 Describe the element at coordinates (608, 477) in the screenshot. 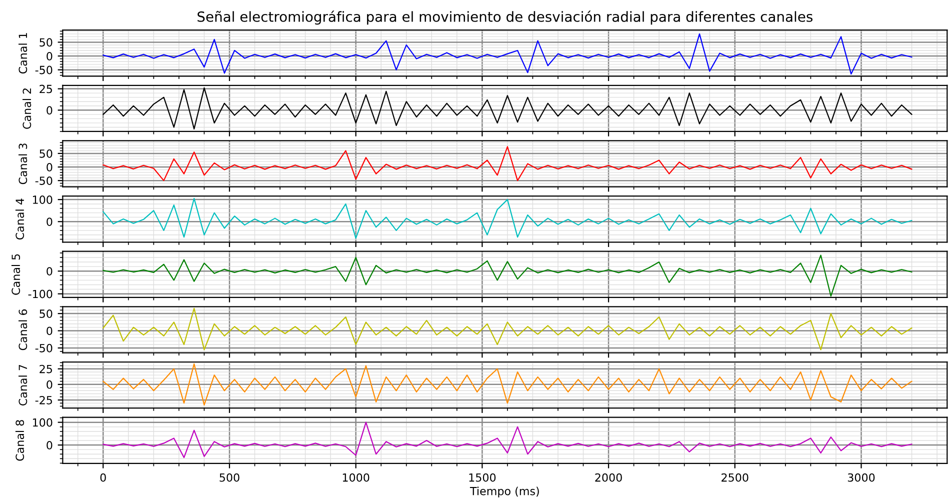

I see `x-tick-label: 2000` at that location.